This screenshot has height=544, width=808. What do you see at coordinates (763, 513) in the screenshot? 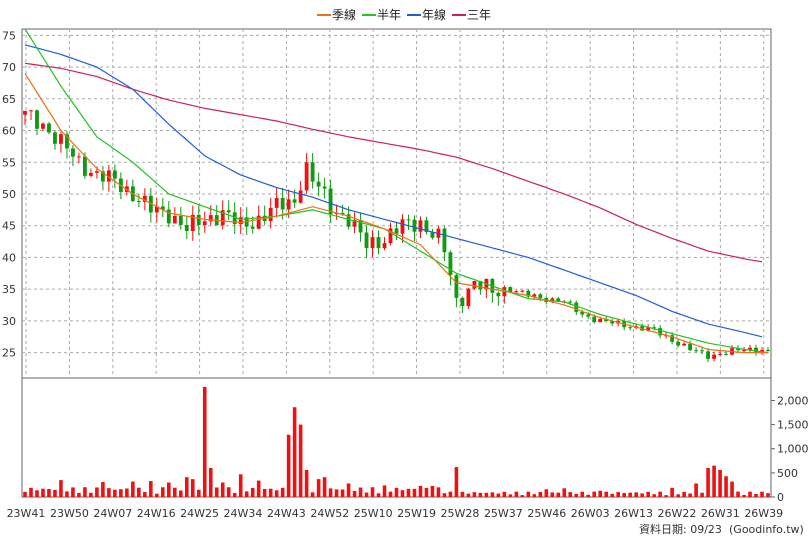
I see `x-tick-label: 26W39` at bounding box center [763, 513].